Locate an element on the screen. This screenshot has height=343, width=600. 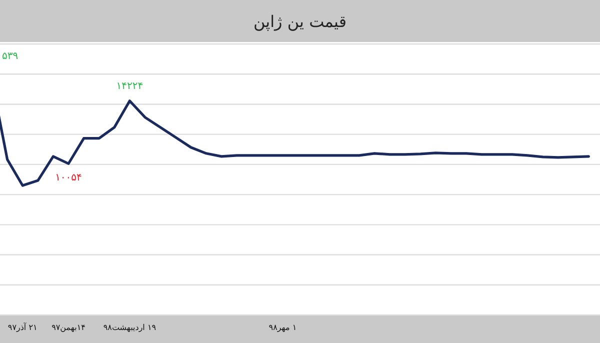
x-tick-label: ۲۱ آذر۹۷ is located at coordinates (23, 327).